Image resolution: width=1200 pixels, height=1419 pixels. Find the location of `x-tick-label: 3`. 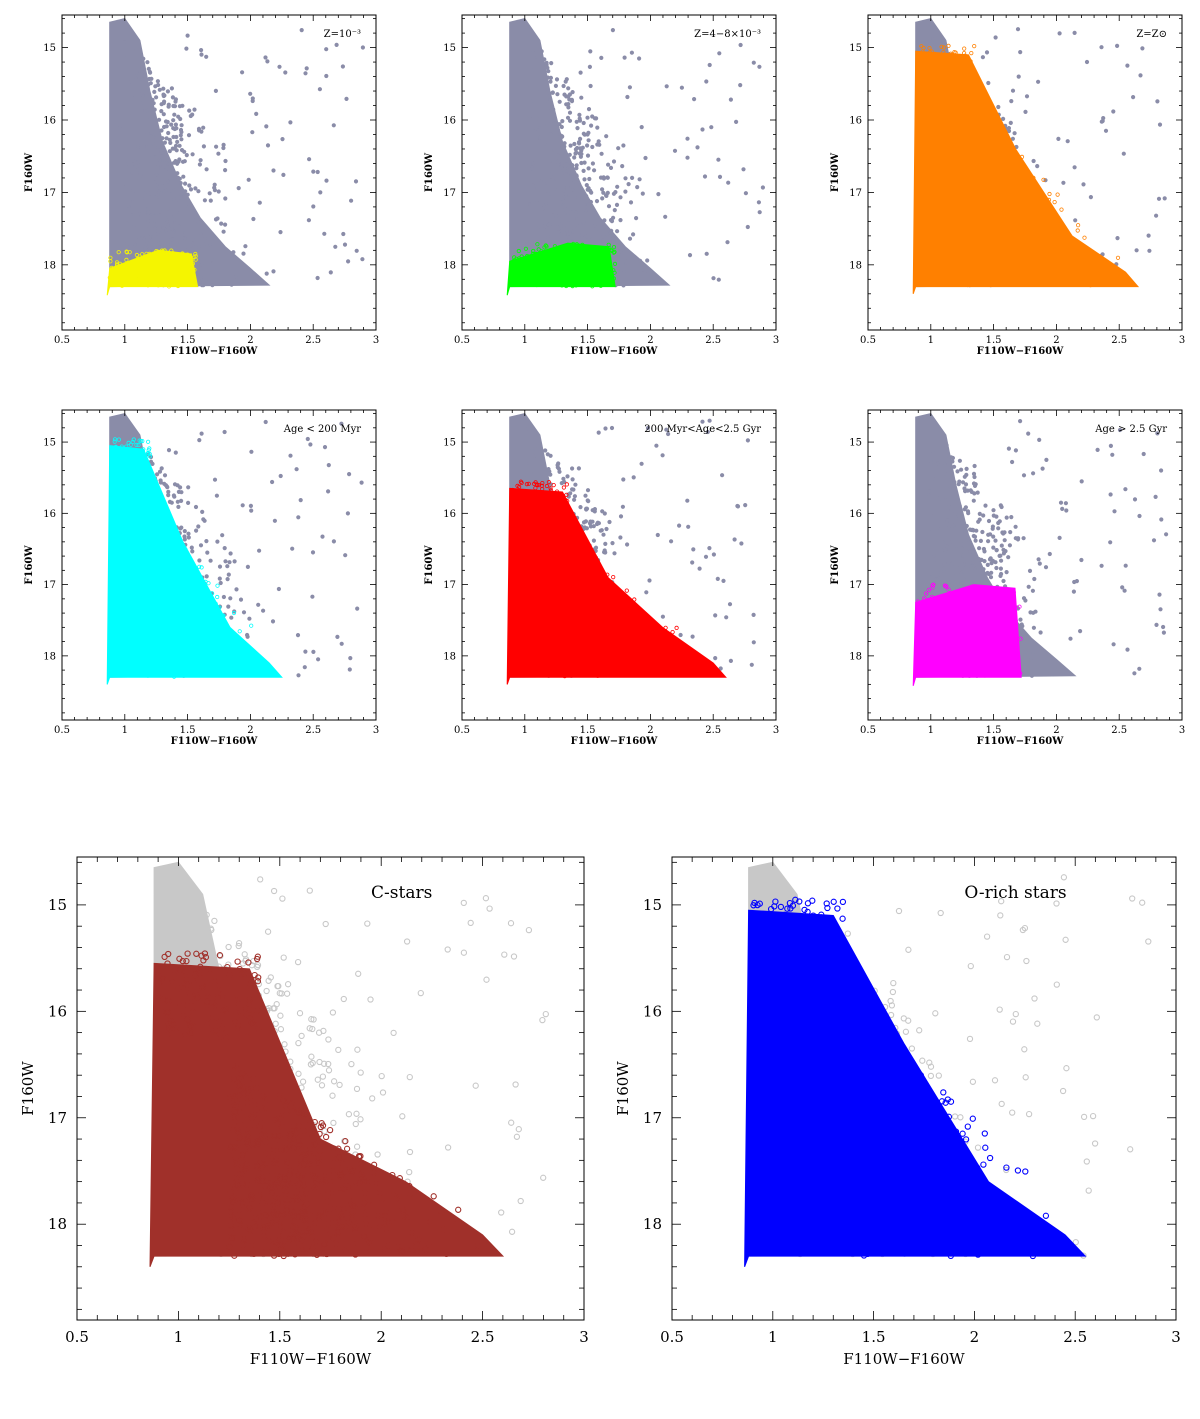

x-tick-label: 3 is located at coordinates (1182, 340).